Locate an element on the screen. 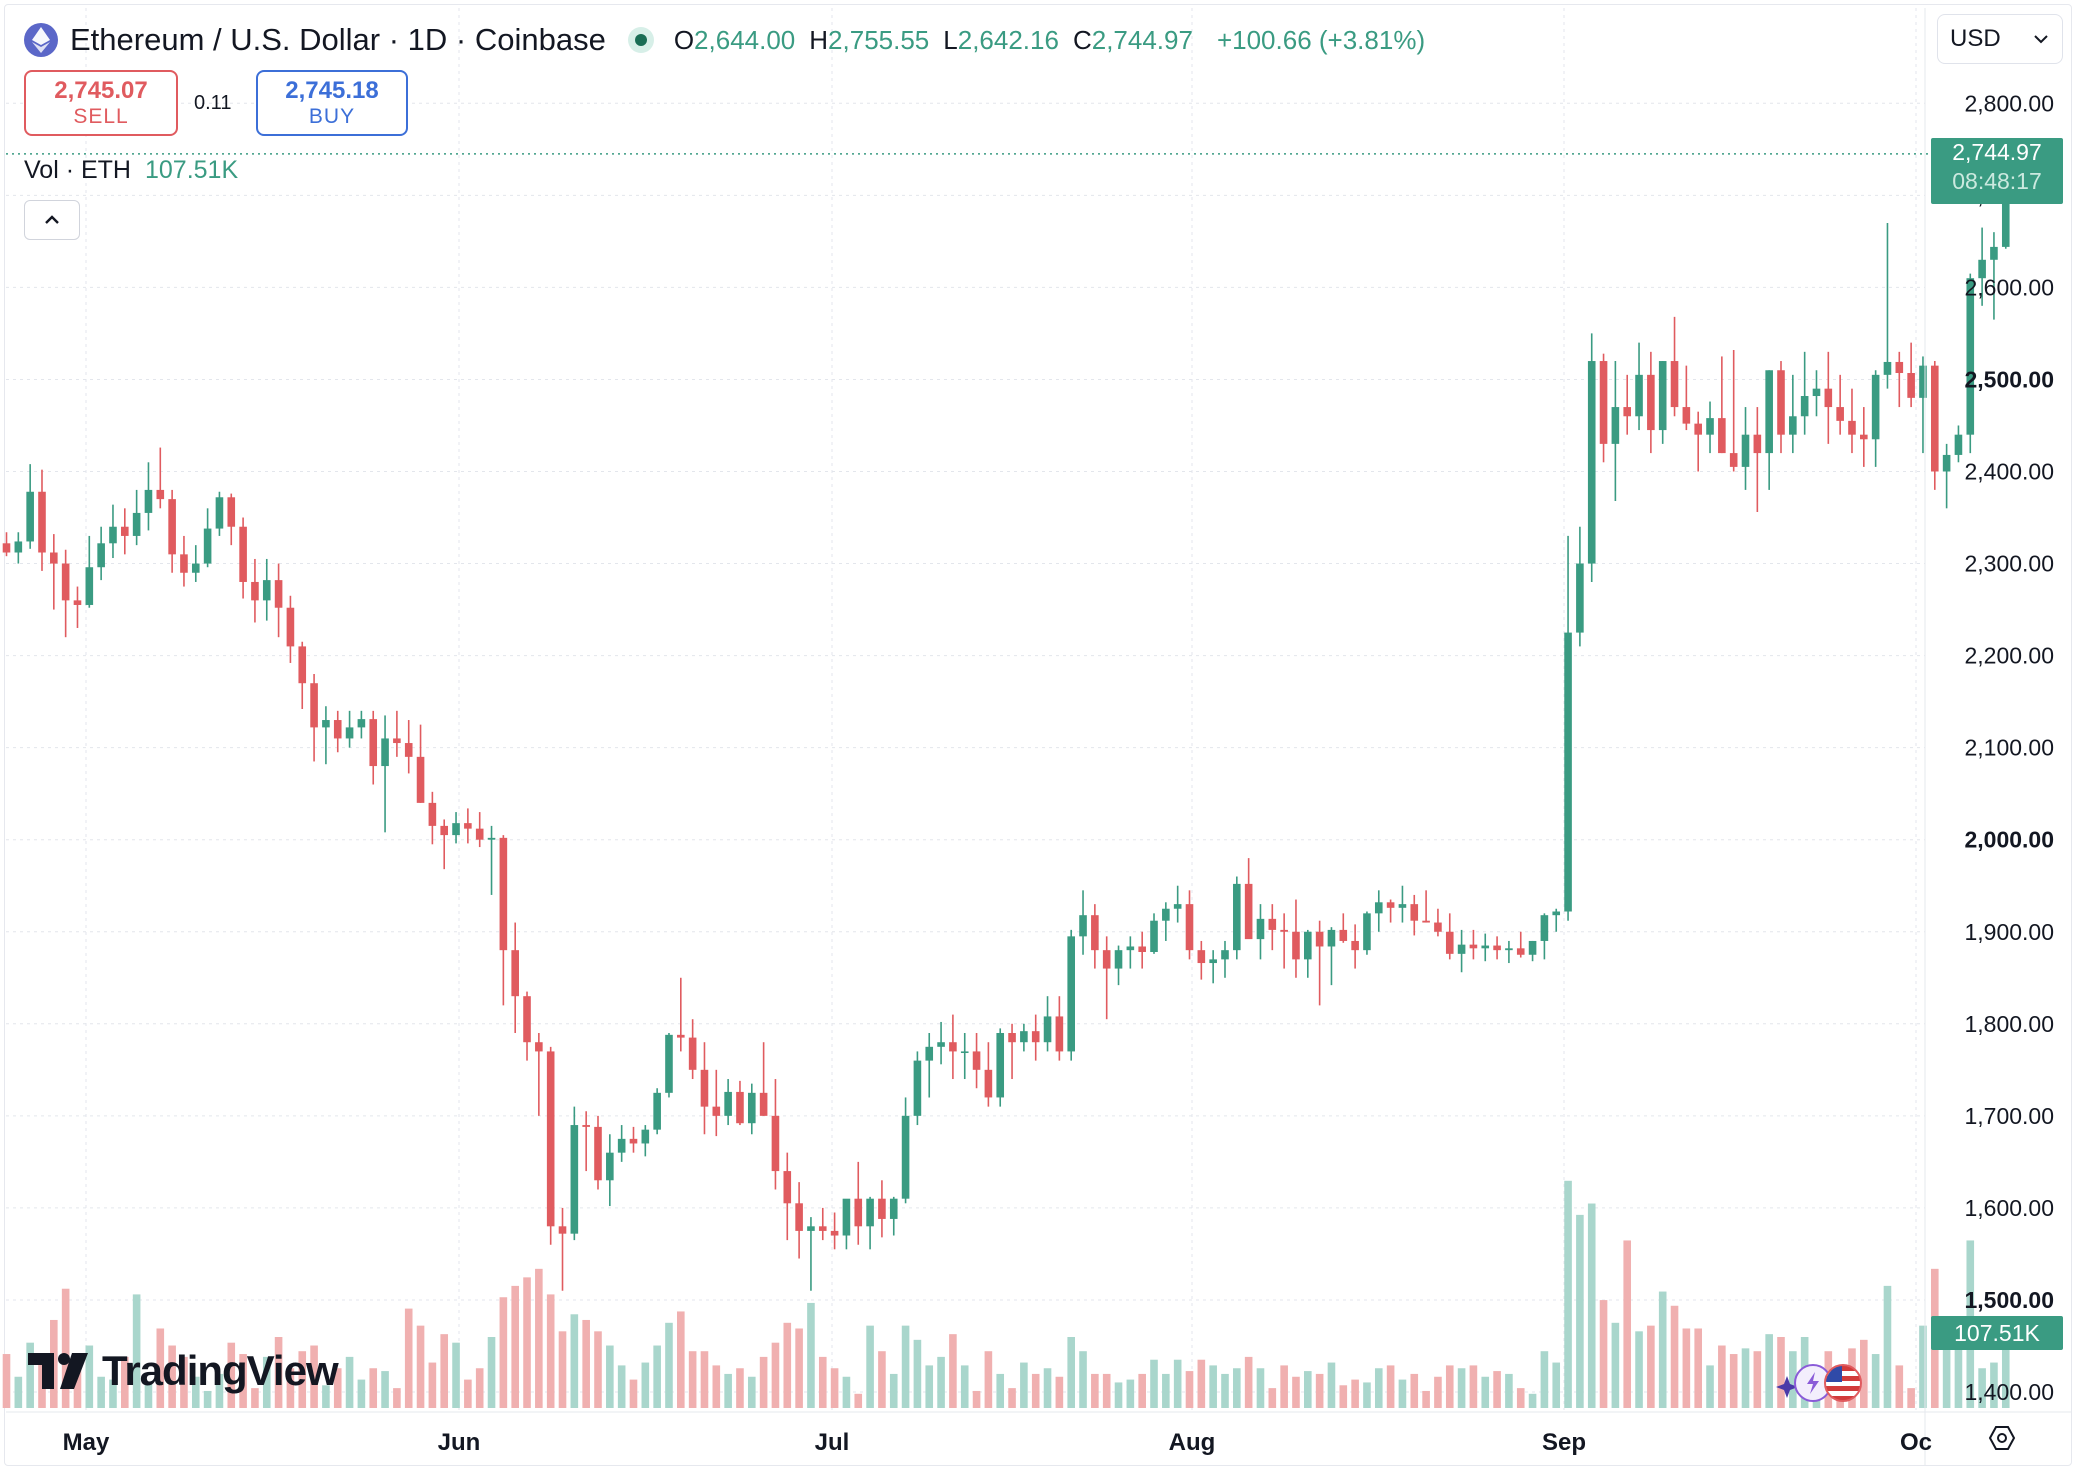 This screenshot has height=1472, width=2078. tradingview-logo: TradingView is located at coordinates (183, 1371).